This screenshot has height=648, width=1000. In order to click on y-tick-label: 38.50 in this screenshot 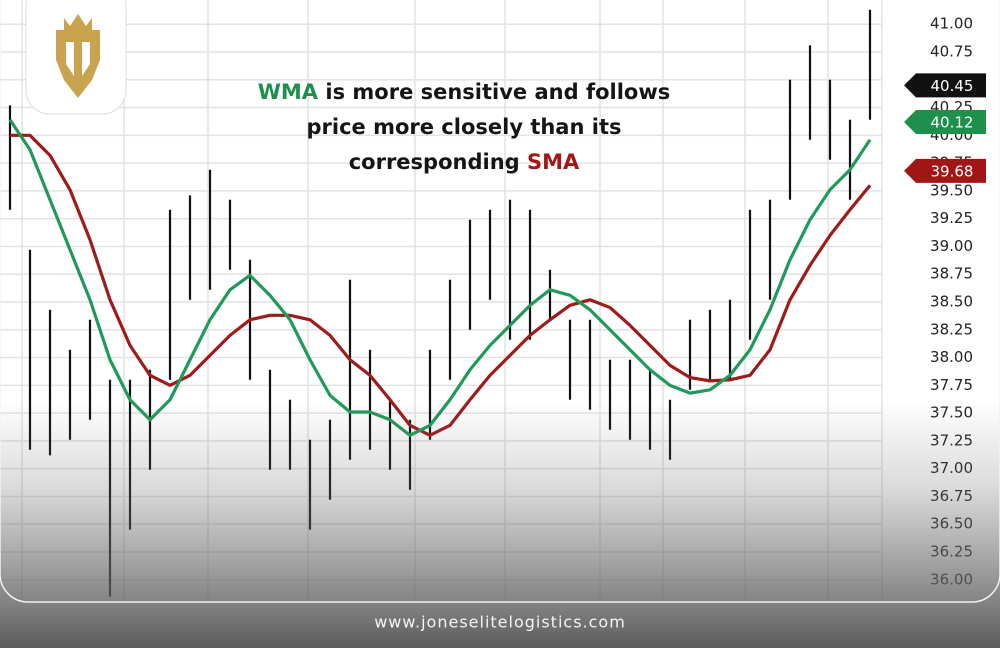, I will do `click(951, 302)`.